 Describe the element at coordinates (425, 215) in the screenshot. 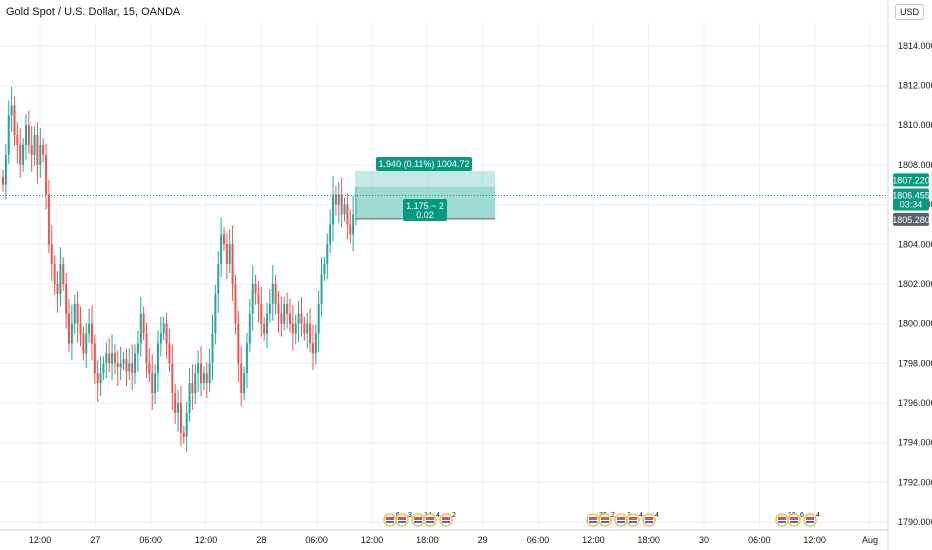

I see `quantity-label: 0.02` at that location.